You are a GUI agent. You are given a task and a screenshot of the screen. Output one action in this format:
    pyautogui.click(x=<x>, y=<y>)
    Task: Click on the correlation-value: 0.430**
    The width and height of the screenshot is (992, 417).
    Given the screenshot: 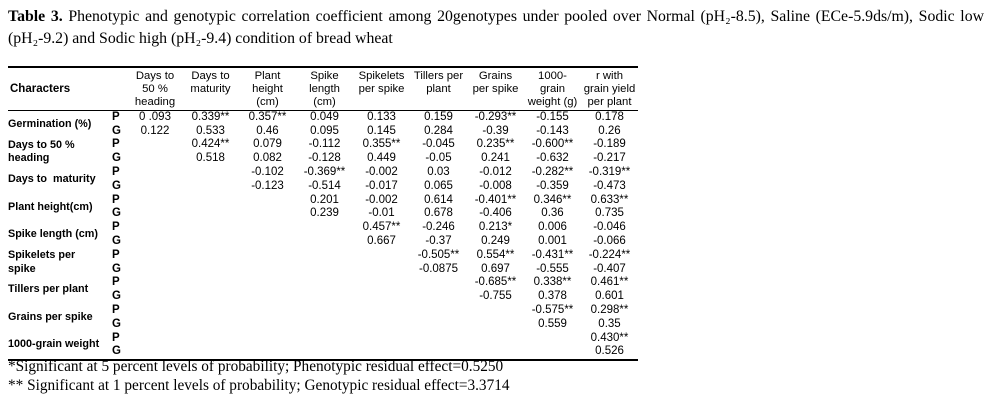 What is the action you would take?
    pyautogui.click(x=609, y=337)
    